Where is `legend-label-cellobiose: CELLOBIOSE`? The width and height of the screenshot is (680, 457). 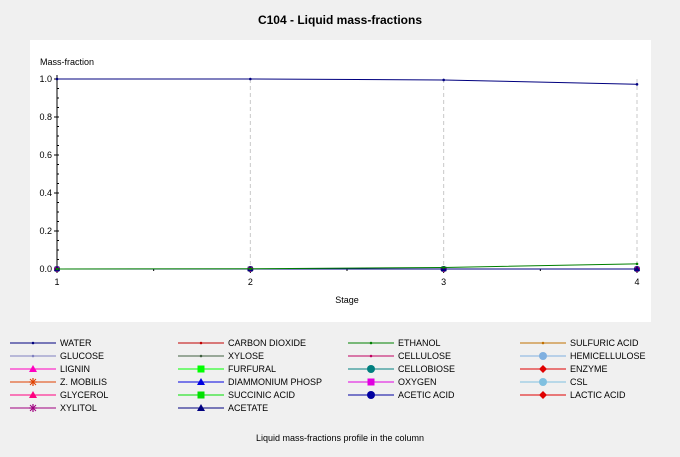
legend-label-cellobiose: CELLOBIOSE is located at coordinates (426, 369).